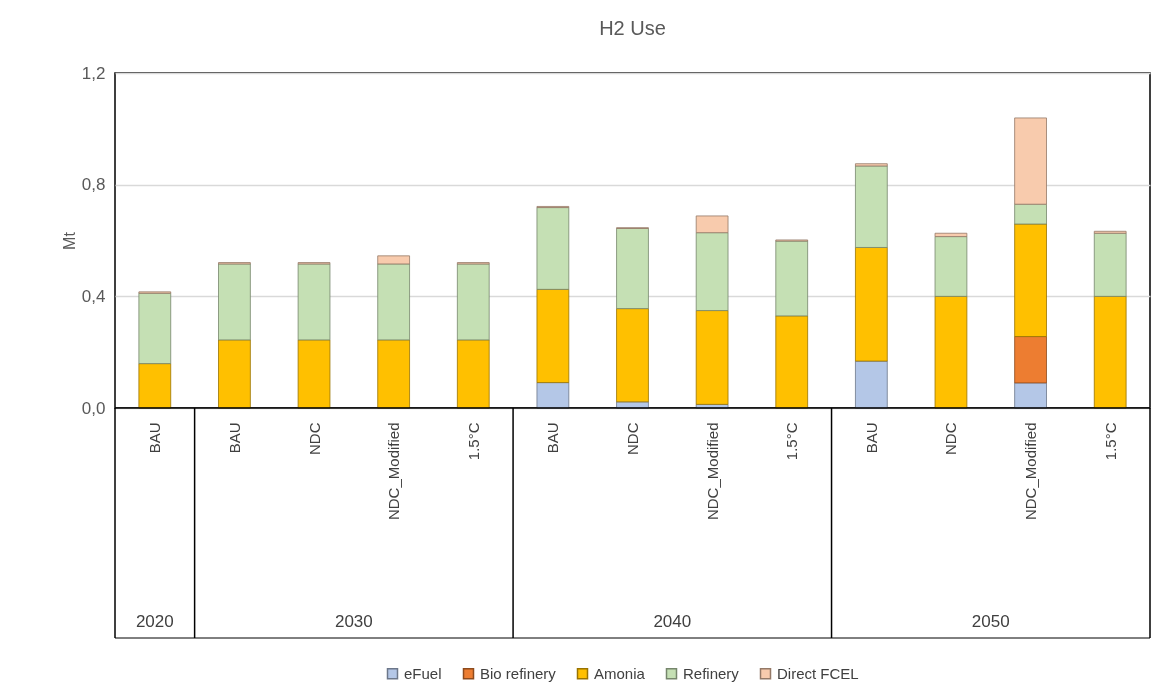 Image resolution: width=1164 pixels, height=690 pixels. Describe the element at coordinates (353, 621) in the screenshot. I see `text: 2030` at that location.